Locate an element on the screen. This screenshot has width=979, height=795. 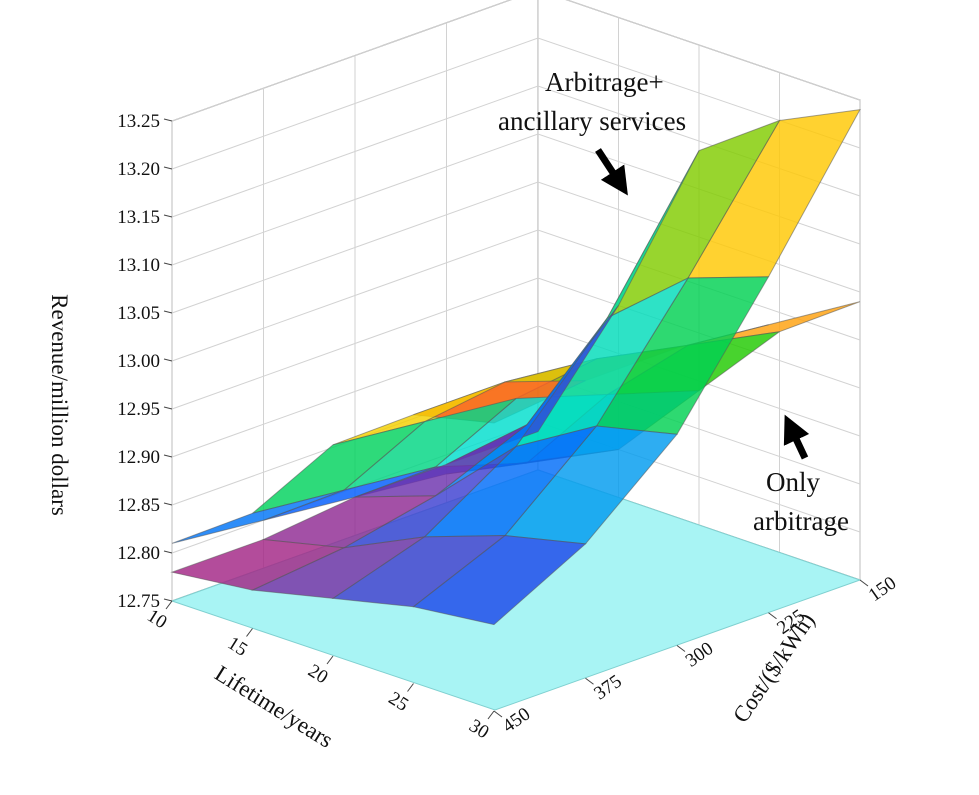
y-axis-title: Cost/($/kWh) is located at coordinates (773, 667).